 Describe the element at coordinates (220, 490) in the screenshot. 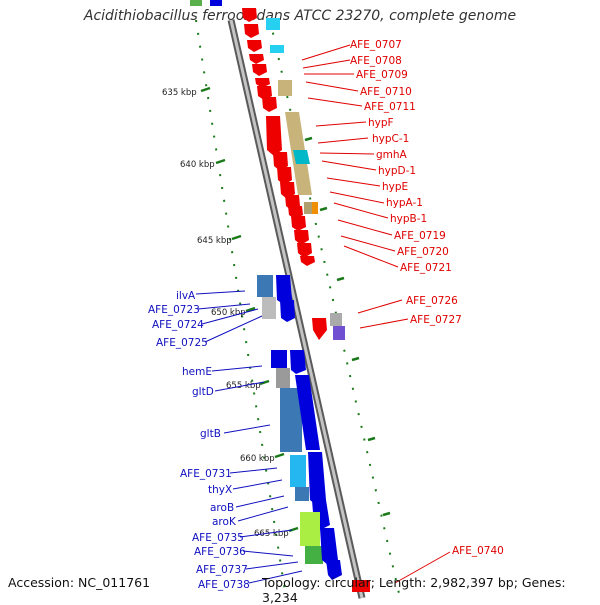

I see `gene-label: thyX` at that location.